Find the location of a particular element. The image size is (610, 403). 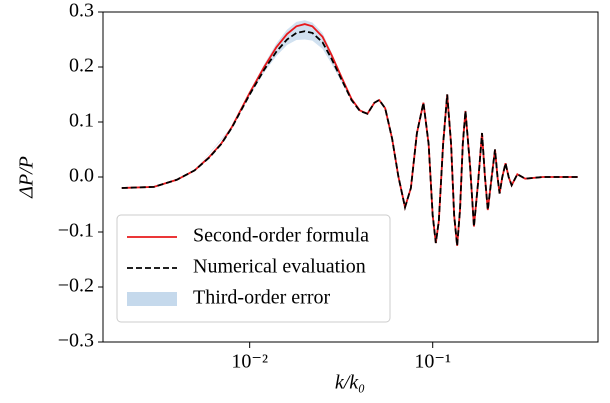

legend-label: Numerical evaluation is located at coordinates (279, 267).